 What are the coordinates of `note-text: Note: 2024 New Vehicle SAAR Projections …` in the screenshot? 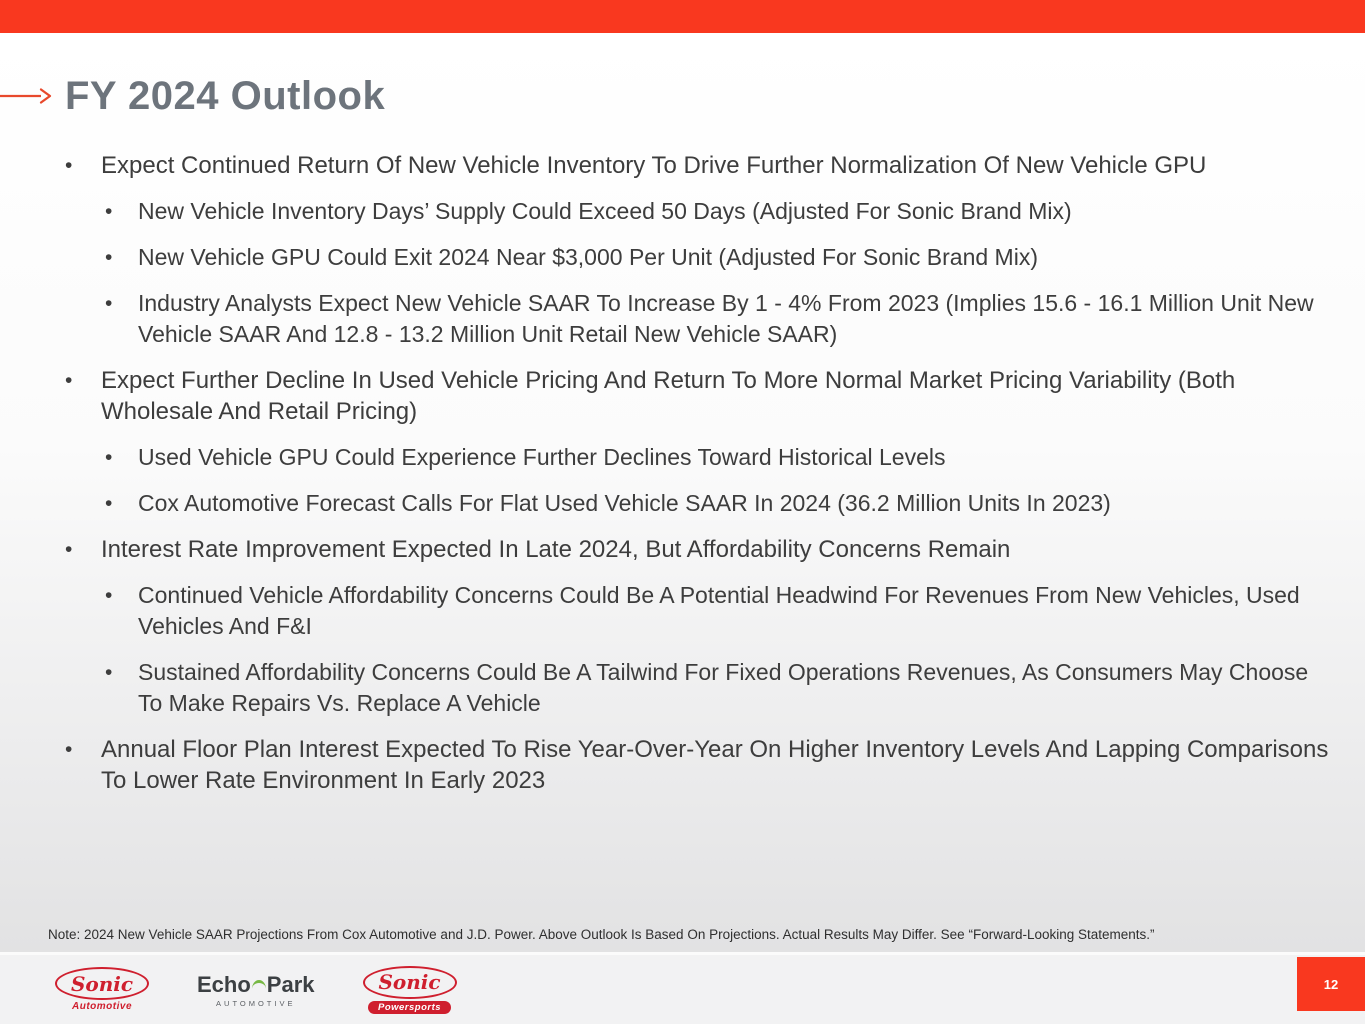 It's located at (601, 934).